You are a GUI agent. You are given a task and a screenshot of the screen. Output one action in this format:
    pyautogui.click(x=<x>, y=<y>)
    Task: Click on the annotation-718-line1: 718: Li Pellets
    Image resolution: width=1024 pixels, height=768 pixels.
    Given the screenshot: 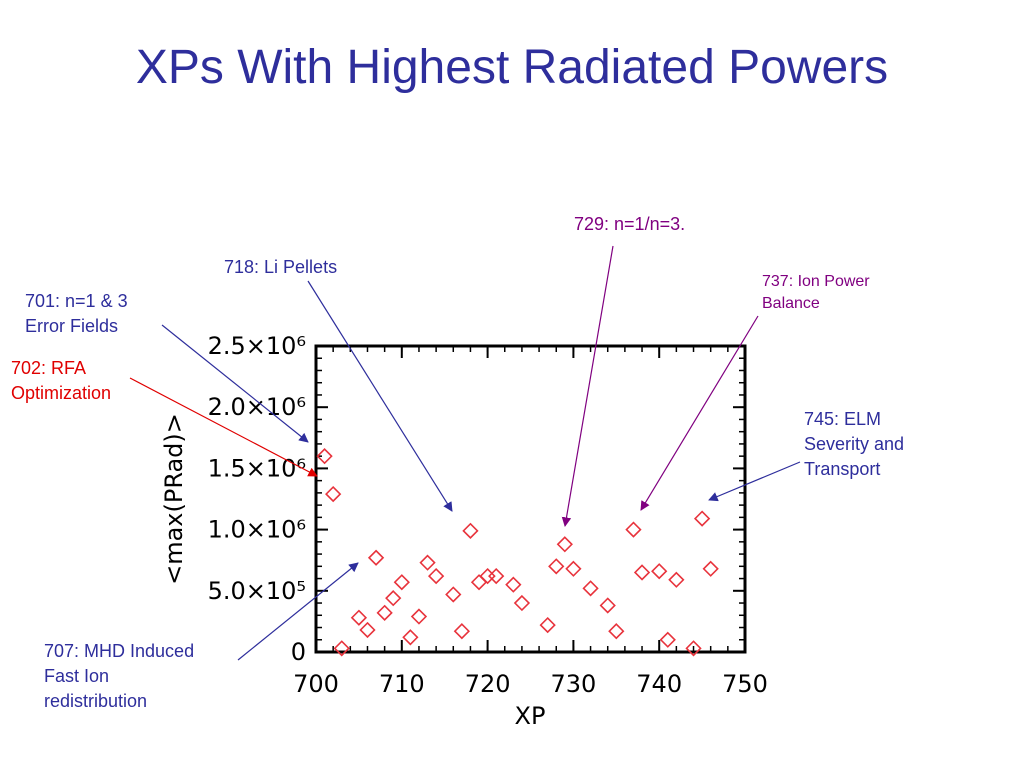 What is the action you would take?
    pyautogui.click(x=281, y=267)
    